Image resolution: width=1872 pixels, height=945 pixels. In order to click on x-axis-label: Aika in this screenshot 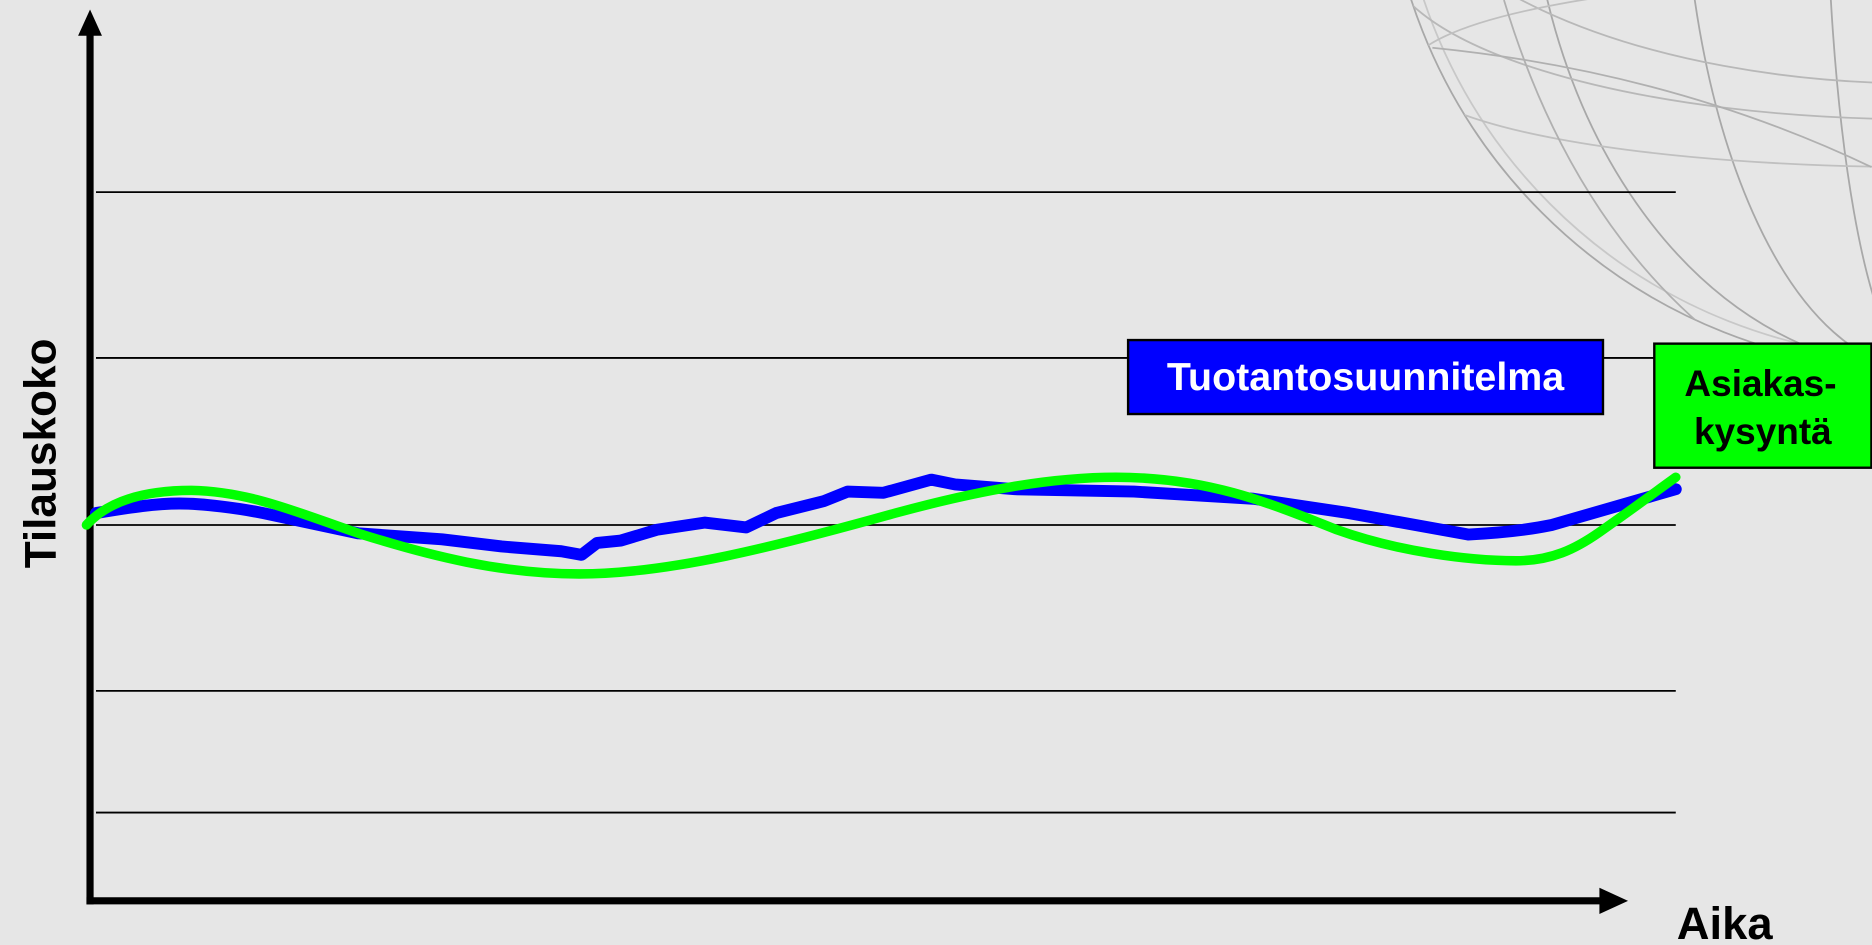, I will do `click(1725, 921)`.